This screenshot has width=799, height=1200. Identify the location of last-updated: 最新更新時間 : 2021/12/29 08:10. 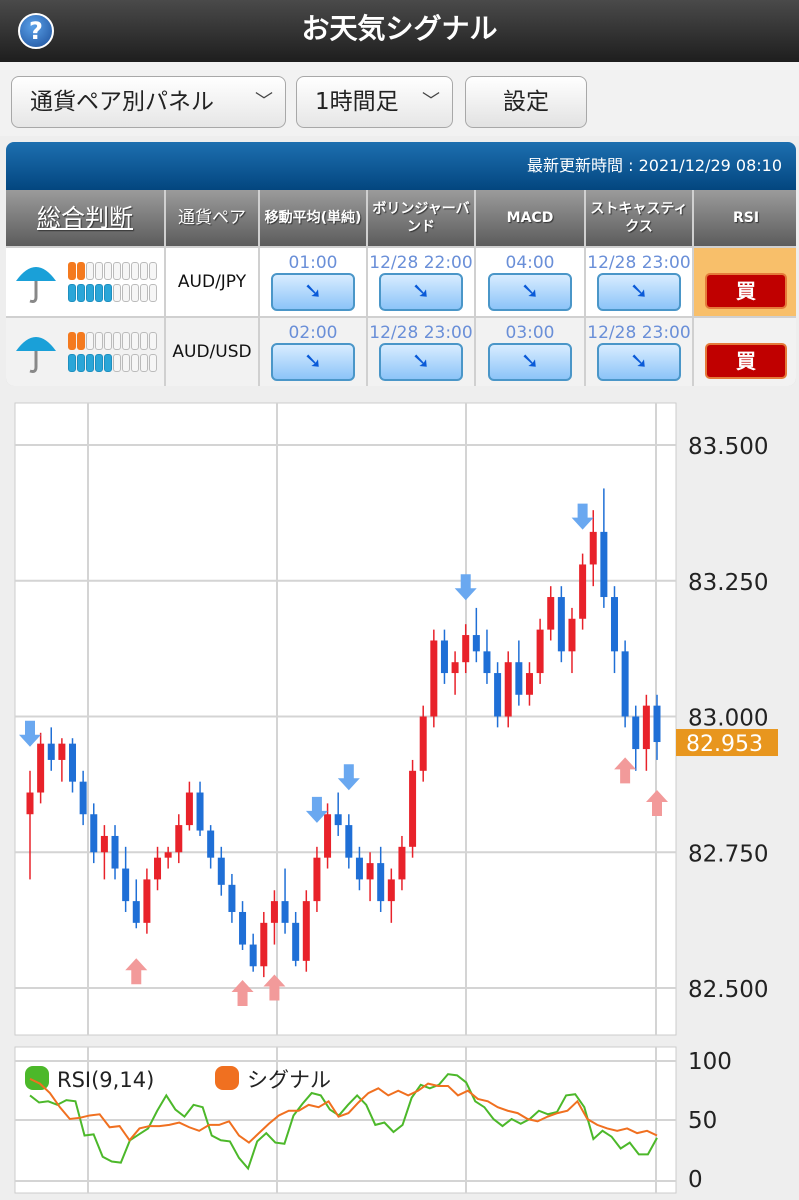
(401, 166).